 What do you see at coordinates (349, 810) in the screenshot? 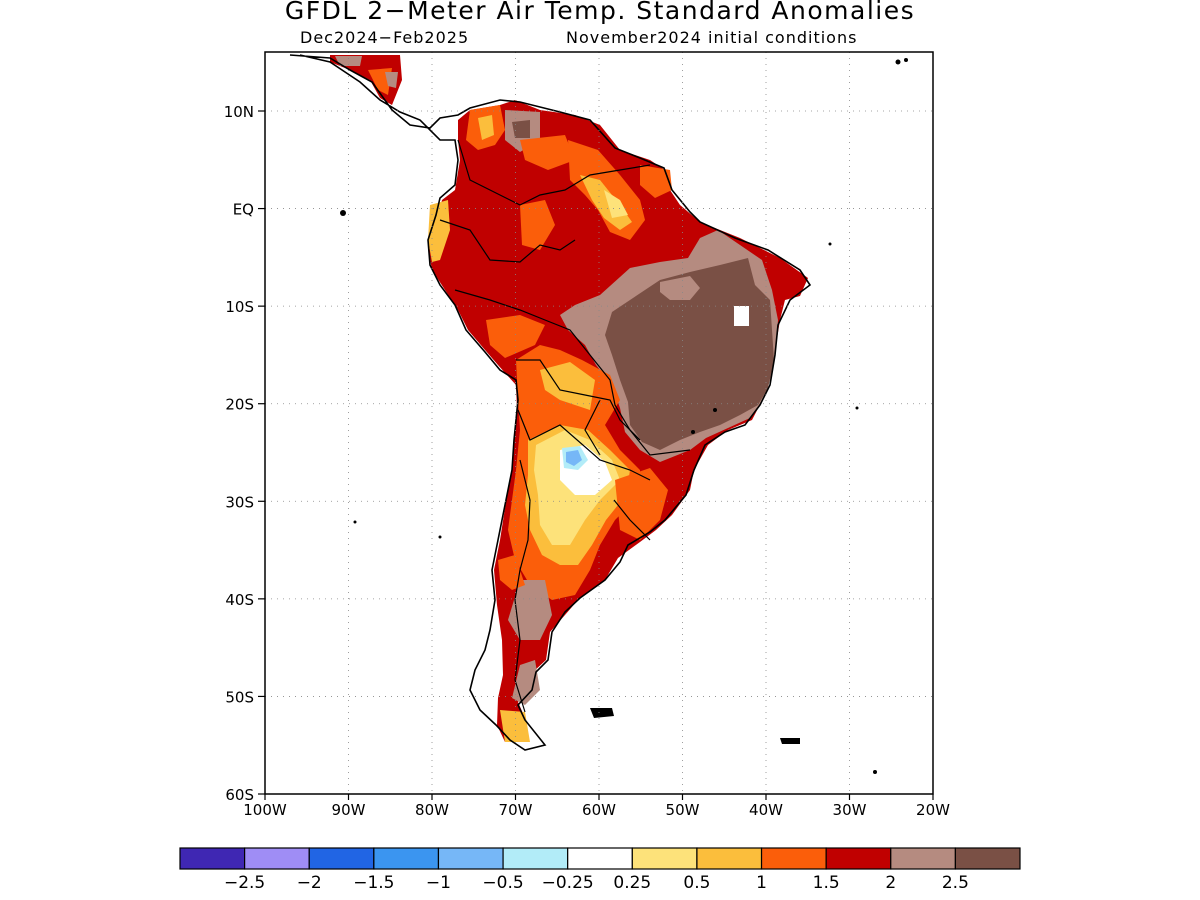
I see `lon-tick-label: 90W` at bounding box center [349, 810].